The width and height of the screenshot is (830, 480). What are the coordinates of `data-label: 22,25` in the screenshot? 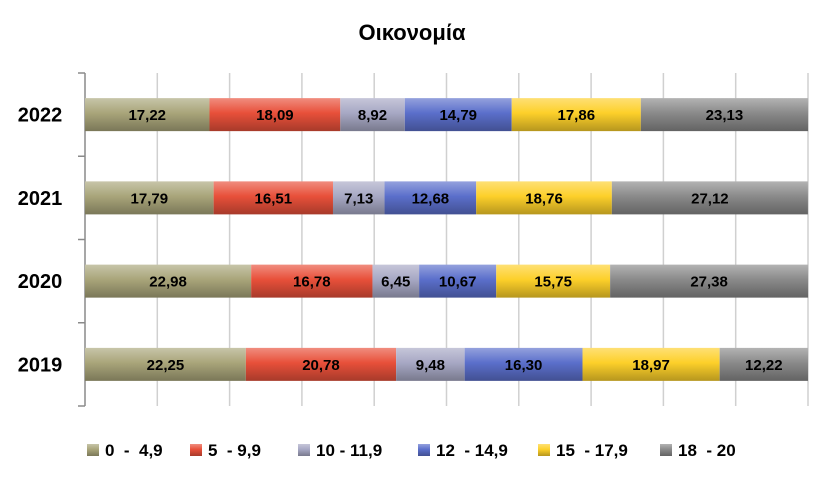 It's located at (166, 365).